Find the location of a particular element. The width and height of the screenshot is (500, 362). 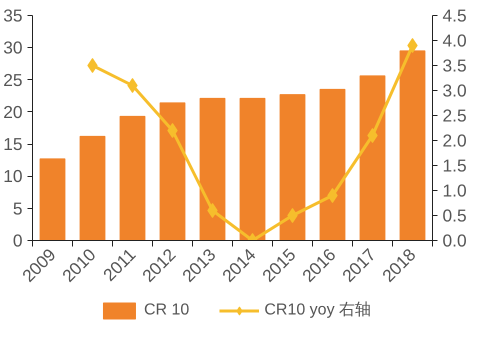

y2-tick-label: 1.0 is located at coordinates (454, 190).